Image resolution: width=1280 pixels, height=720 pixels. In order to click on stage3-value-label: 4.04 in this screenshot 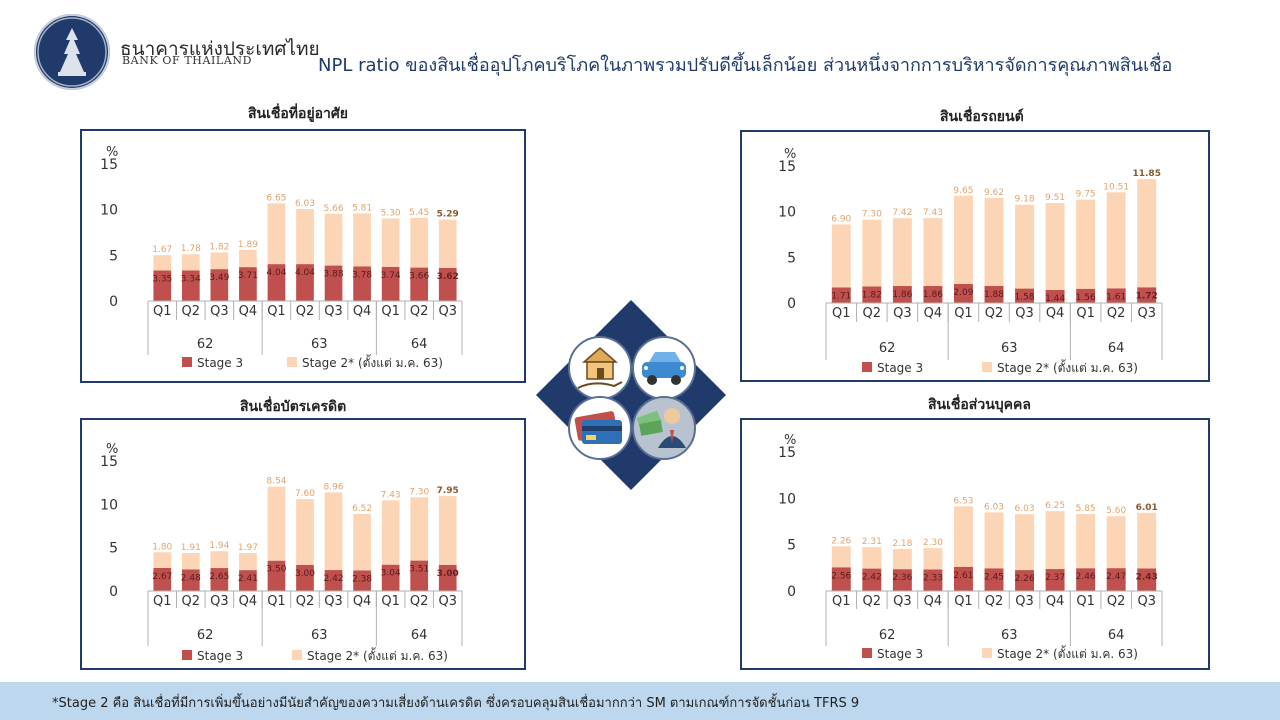, I will do `click(276, 273)`.